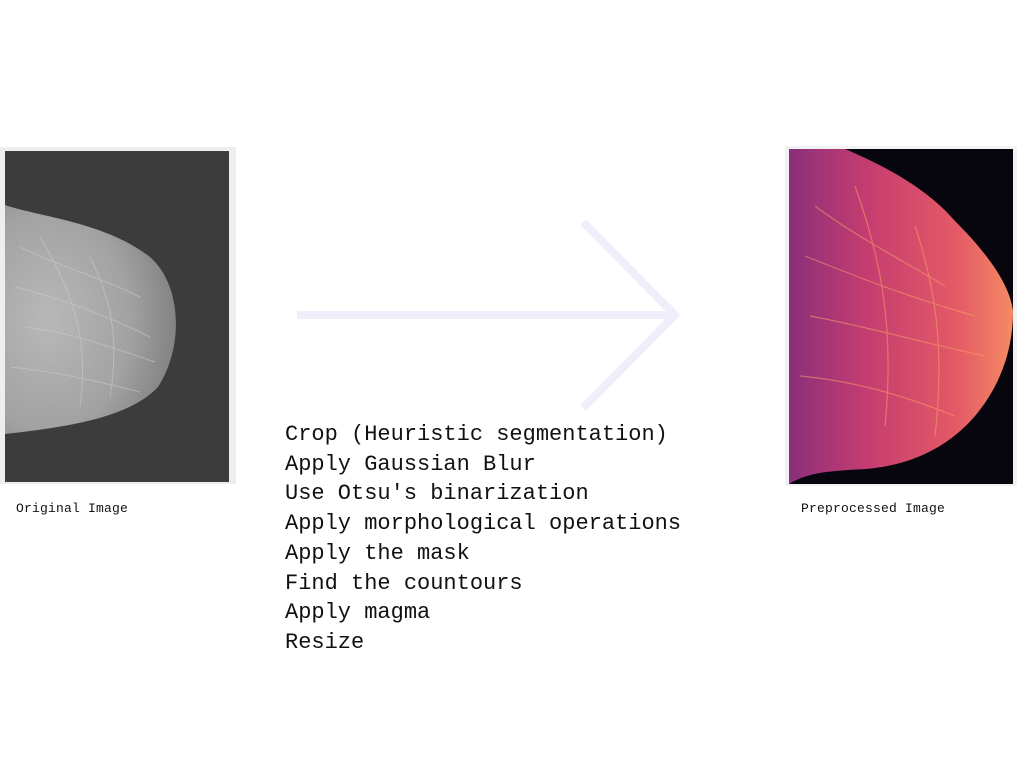 The width and height of the screenshot is (1024, 768). Describe the element at coordinates (410, 464) in the screenshot. I see `step-item: Apply Gaussian Blur` at that location.